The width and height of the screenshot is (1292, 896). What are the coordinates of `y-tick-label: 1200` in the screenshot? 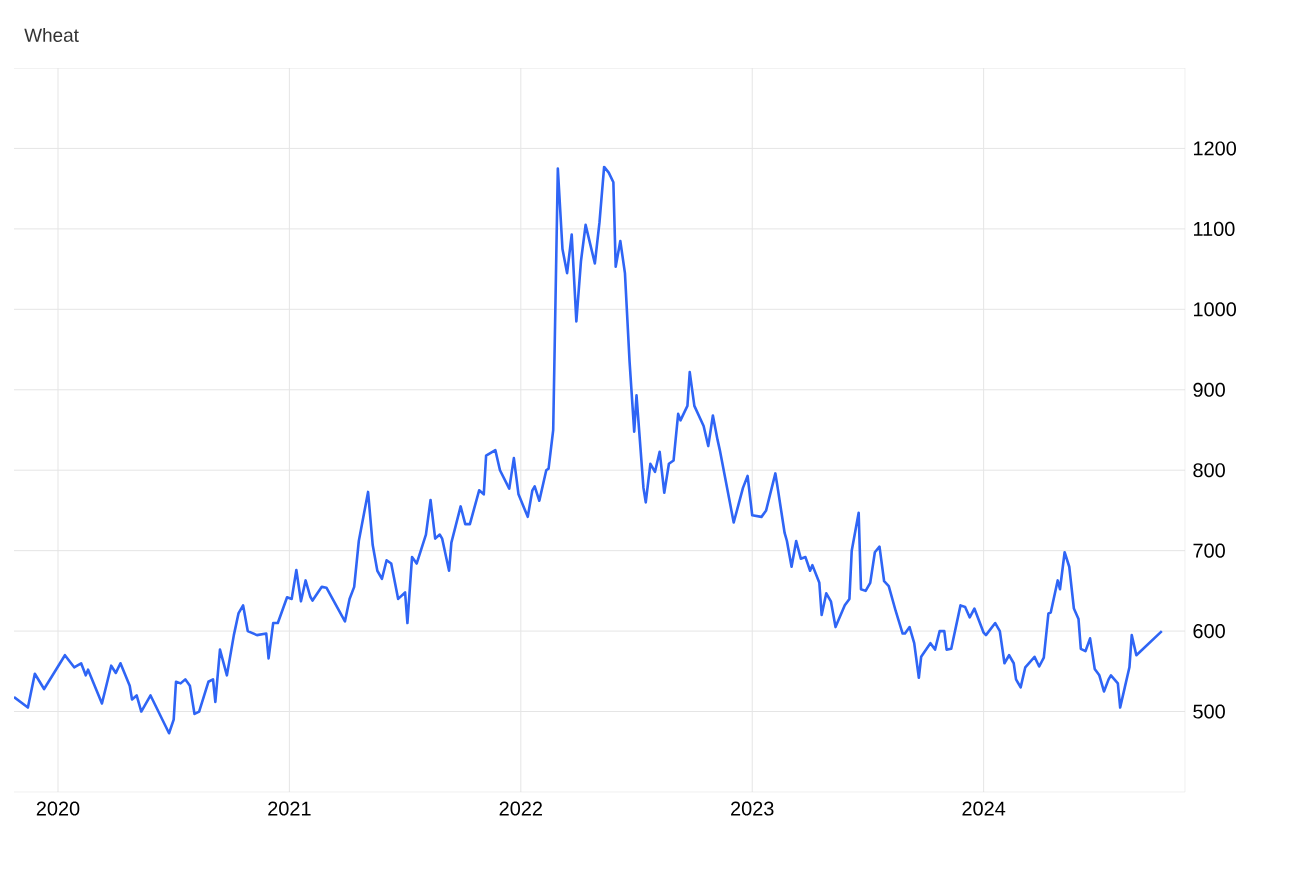 It's located at (1215, 148).